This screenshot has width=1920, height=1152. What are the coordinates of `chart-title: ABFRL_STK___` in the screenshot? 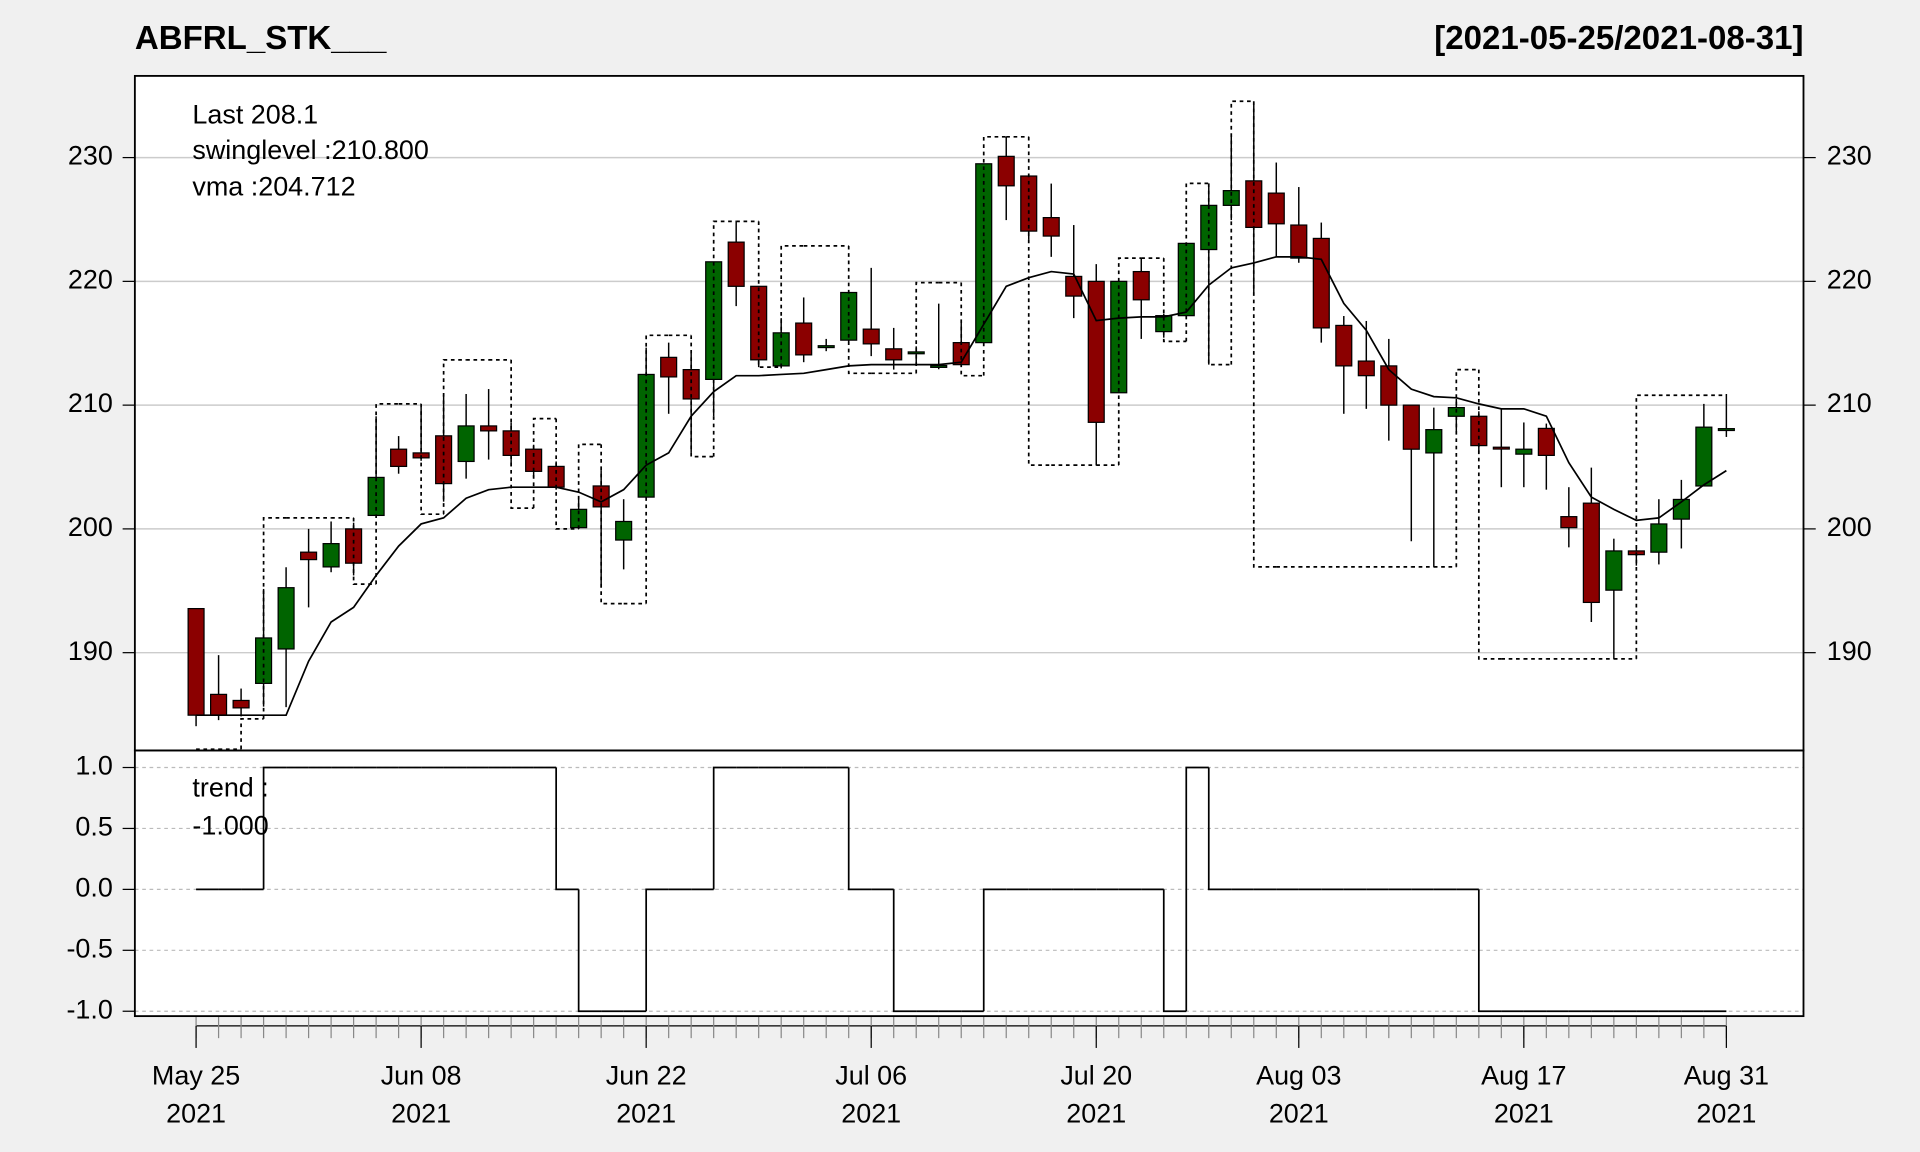 It's located at (261, 38).